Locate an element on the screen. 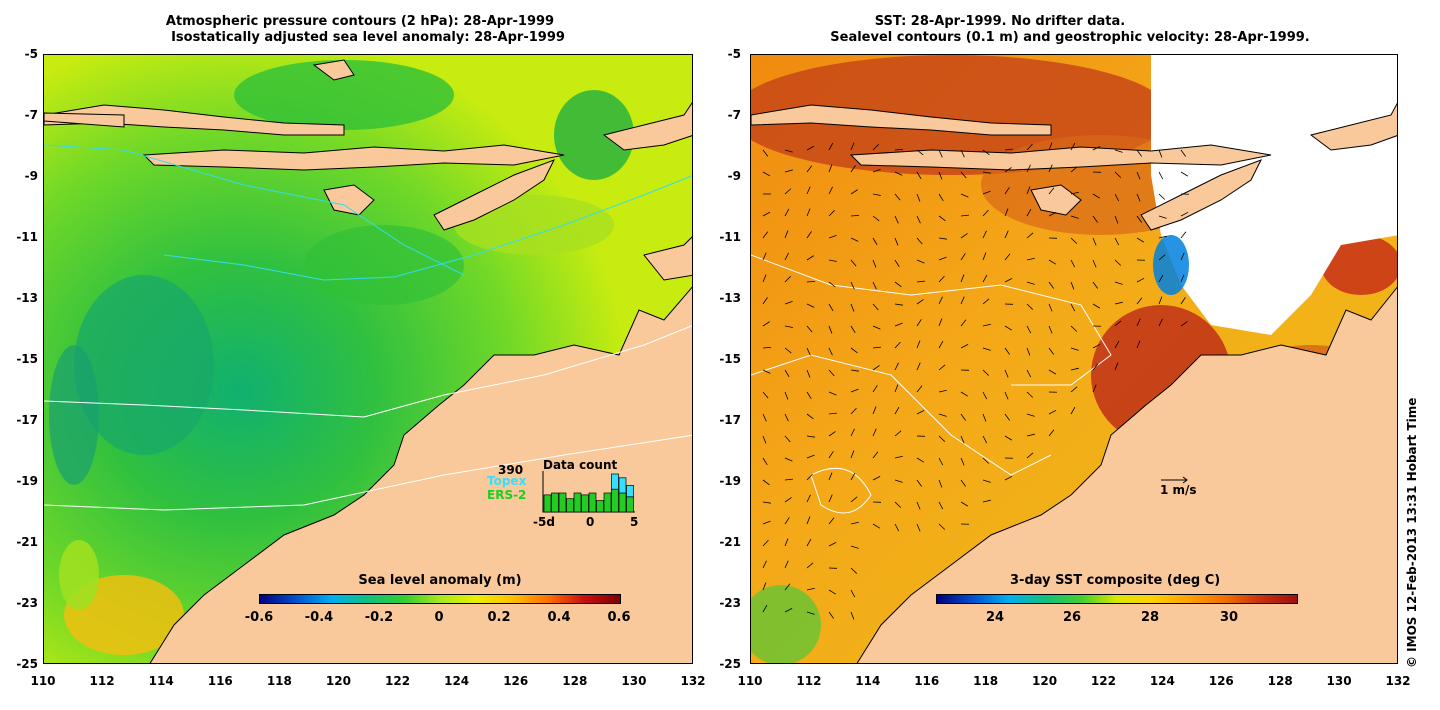 This screenshot has height=710, width=1440. left-y-tick-1: -7 is located at coordinates (31, 115).